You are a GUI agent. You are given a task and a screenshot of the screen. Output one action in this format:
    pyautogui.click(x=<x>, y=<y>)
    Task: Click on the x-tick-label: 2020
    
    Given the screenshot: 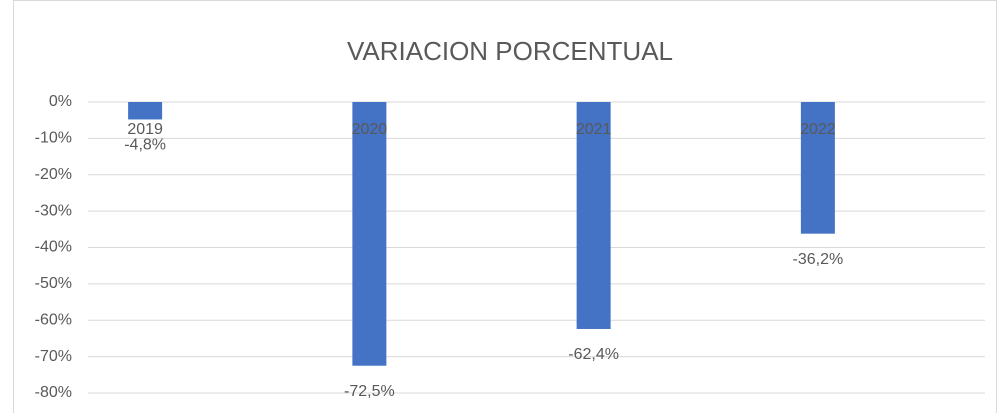 What is the action you would take?
    pyautogui.click(x=370, y=129)
    